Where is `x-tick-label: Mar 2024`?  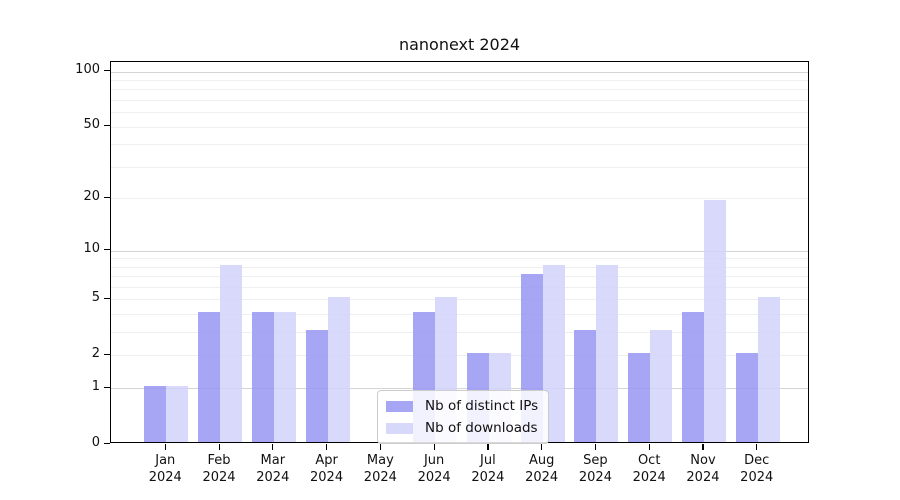 x-tick-label: Mar 2024 is located at coordinates (273, 469).